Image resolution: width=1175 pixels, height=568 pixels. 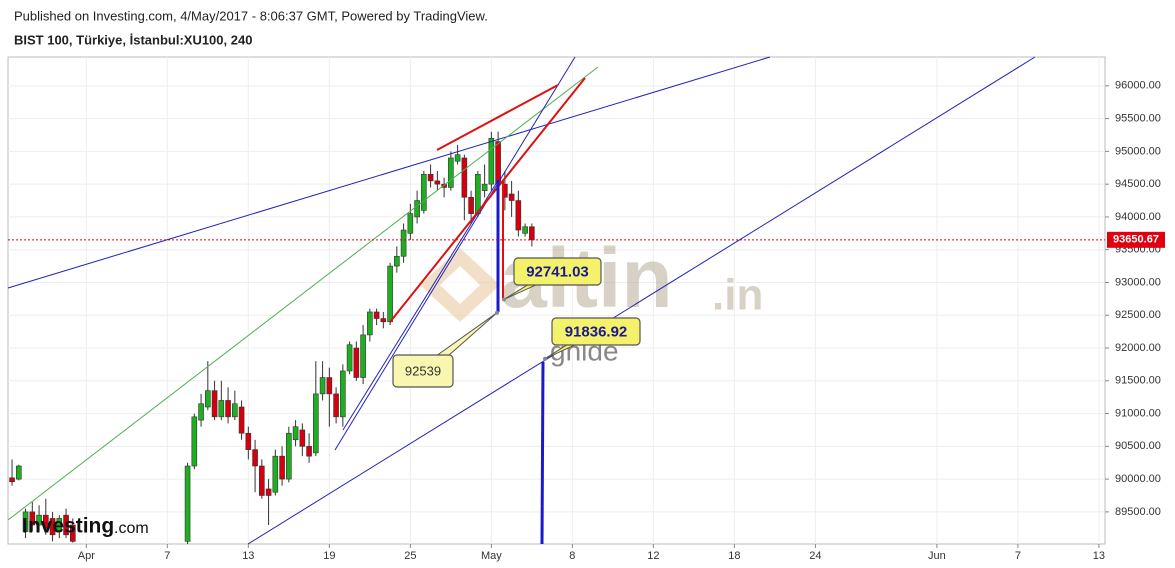 I want to click on y-tick-label: 90000.00, so click(x=1138, y=479).